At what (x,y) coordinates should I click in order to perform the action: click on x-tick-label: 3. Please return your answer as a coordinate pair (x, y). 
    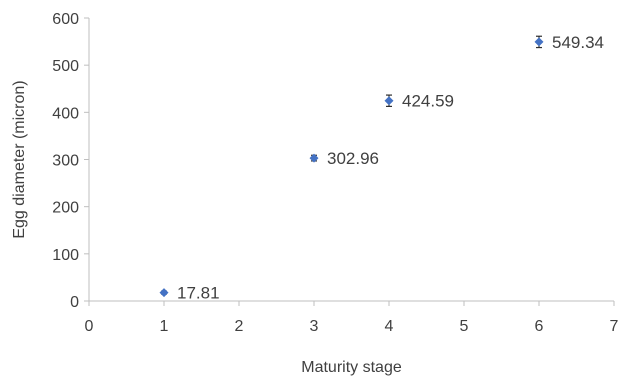
    Looking at the image, I should click on (314, 326).